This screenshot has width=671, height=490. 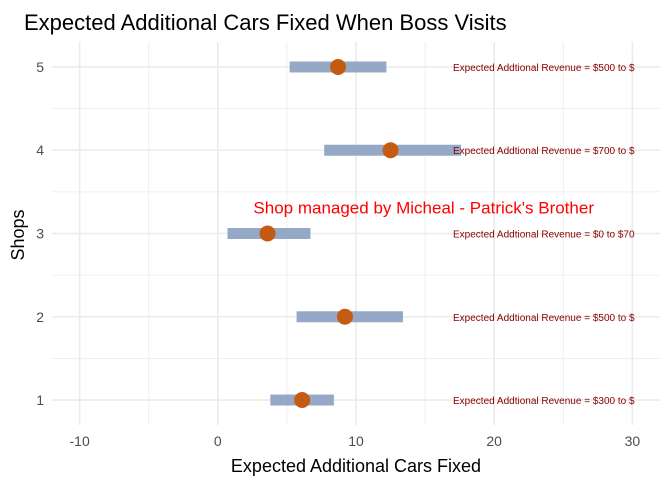 I want to click on revenue-label-shop-2: Expected Addtional Revenue = $500 to $, so click(x=544, y=318).